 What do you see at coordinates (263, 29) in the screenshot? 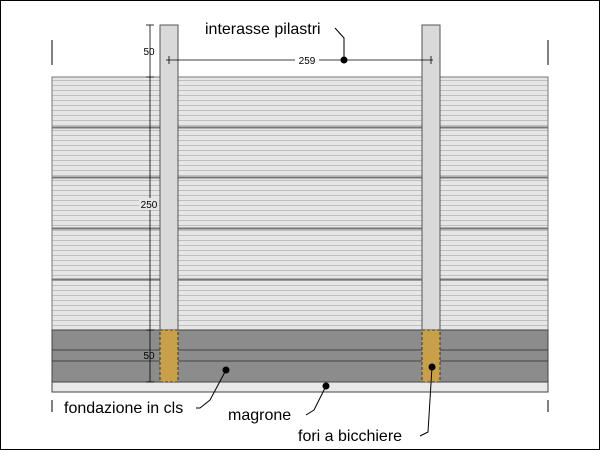
I see `label: interasse pilastri` at bounding box center [263, 29].